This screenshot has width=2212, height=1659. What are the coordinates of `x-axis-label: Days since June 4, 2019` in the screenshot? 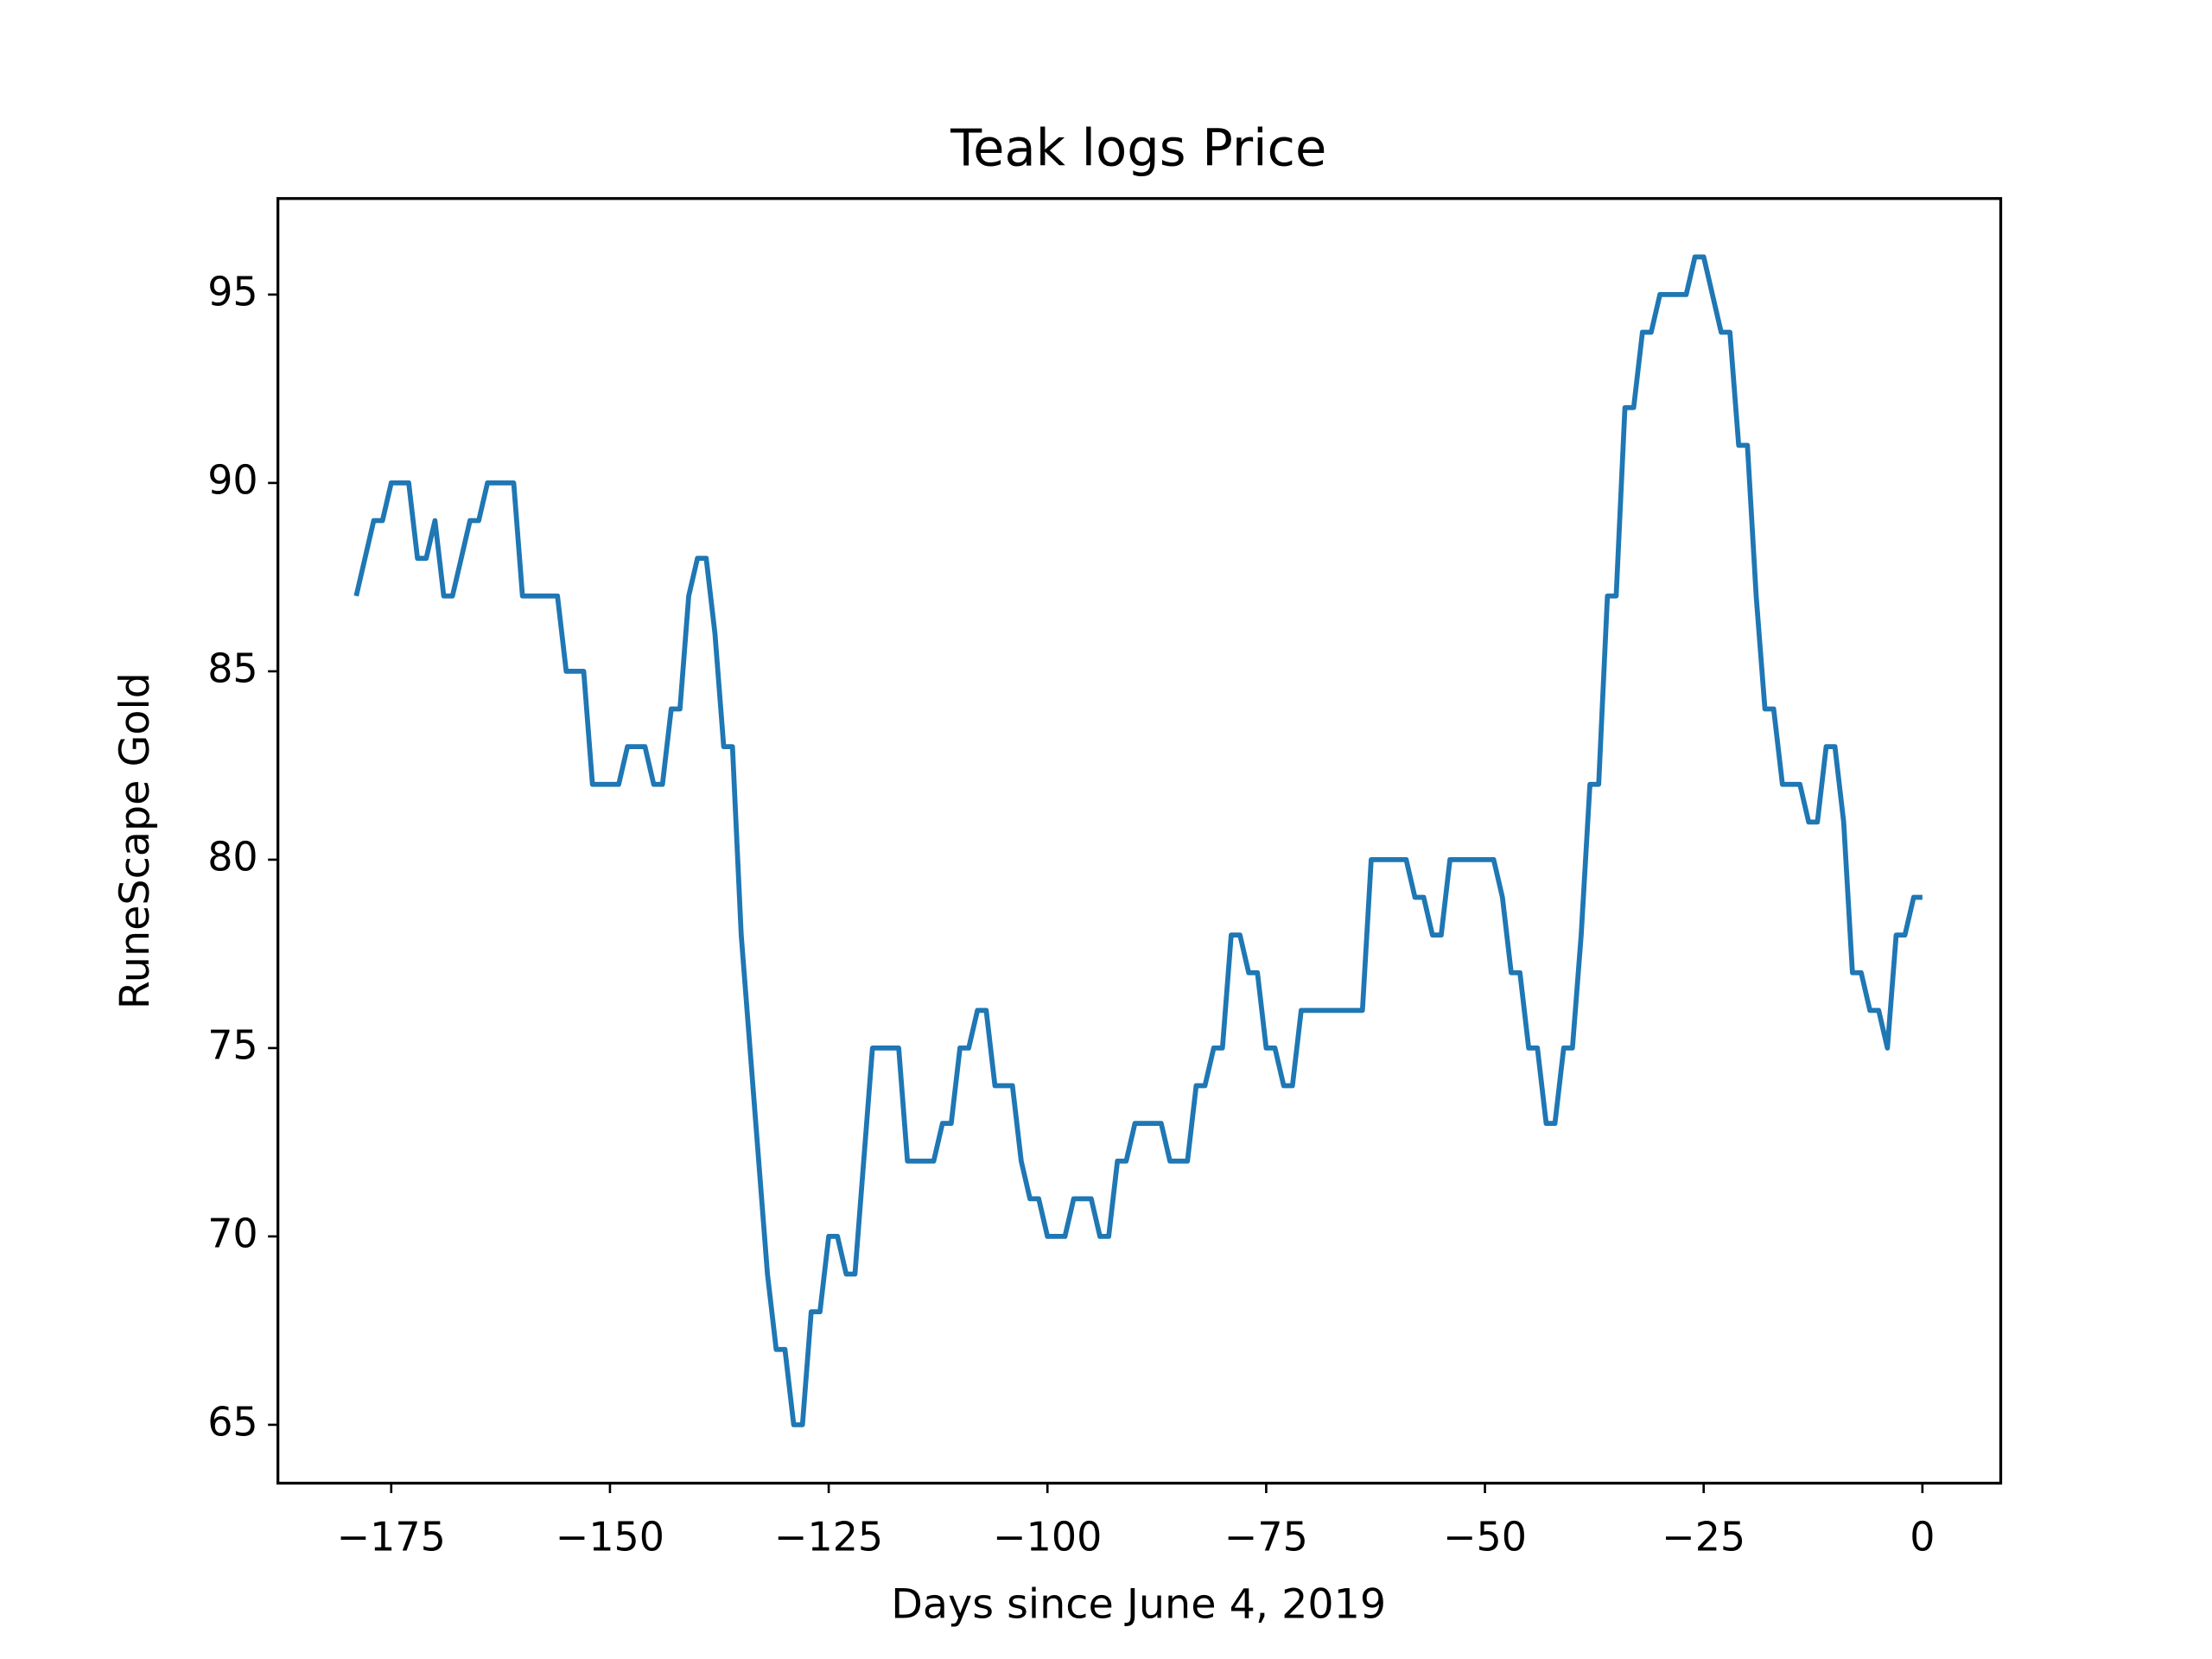 It's located at (1138, 1604).